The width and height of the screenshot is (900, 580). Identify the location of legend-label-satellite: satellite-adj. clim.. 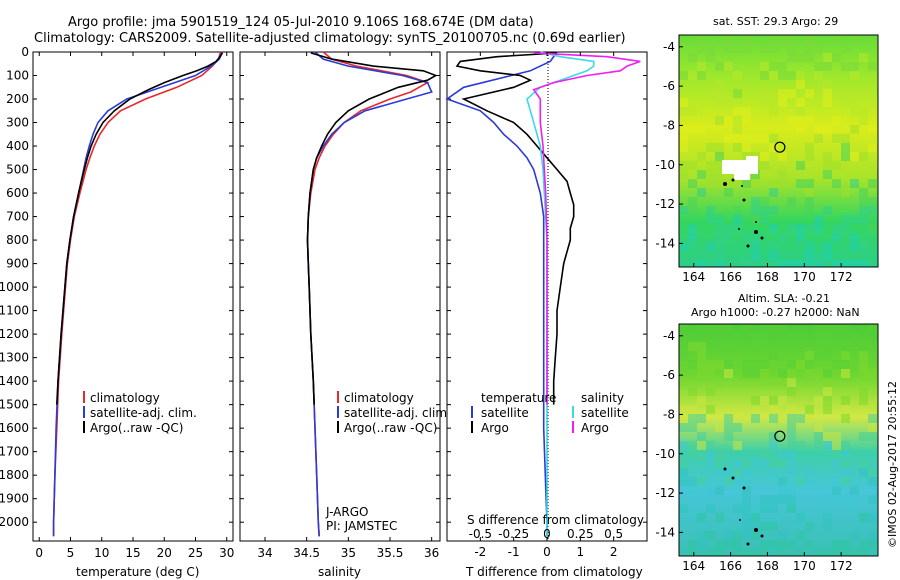
(397, 413).